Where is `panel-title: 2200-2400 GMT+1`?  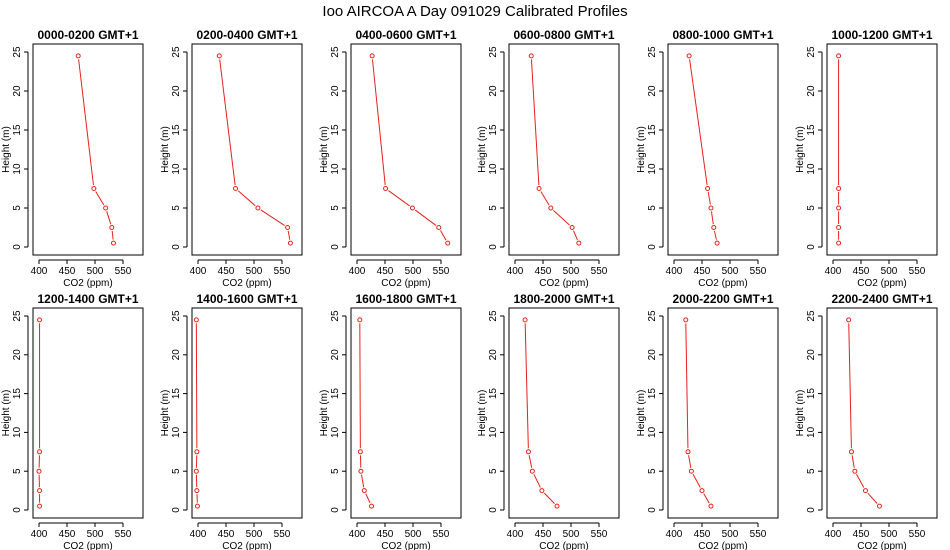
panel-title: 2200-2400 GMT+1 is located at coordinates (881, 299).